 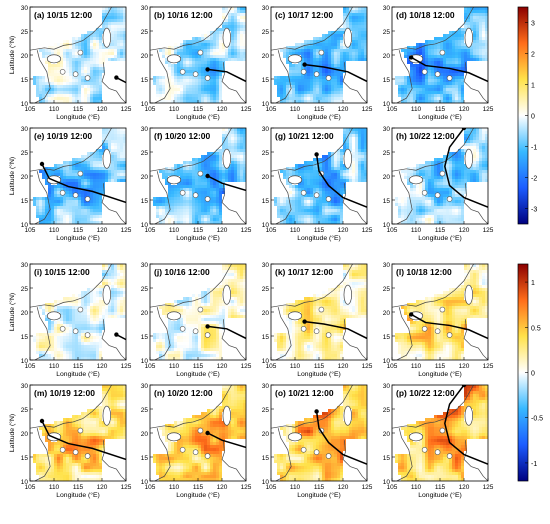 What do you see at coordinates (113, 82) in the screenshot?
I see `coastline` at bounding box center [113, 82].